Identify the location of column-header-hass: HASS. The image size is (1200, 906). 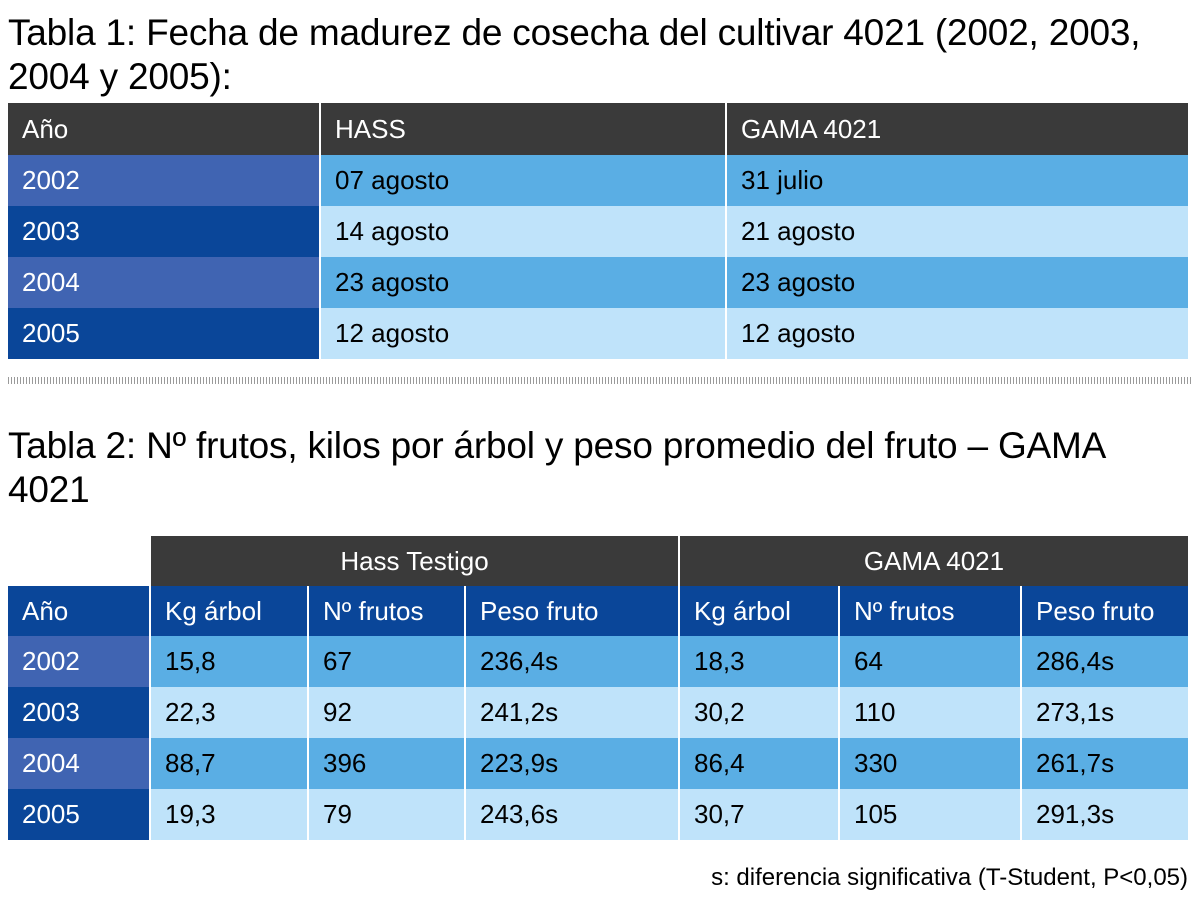
(523, 129).